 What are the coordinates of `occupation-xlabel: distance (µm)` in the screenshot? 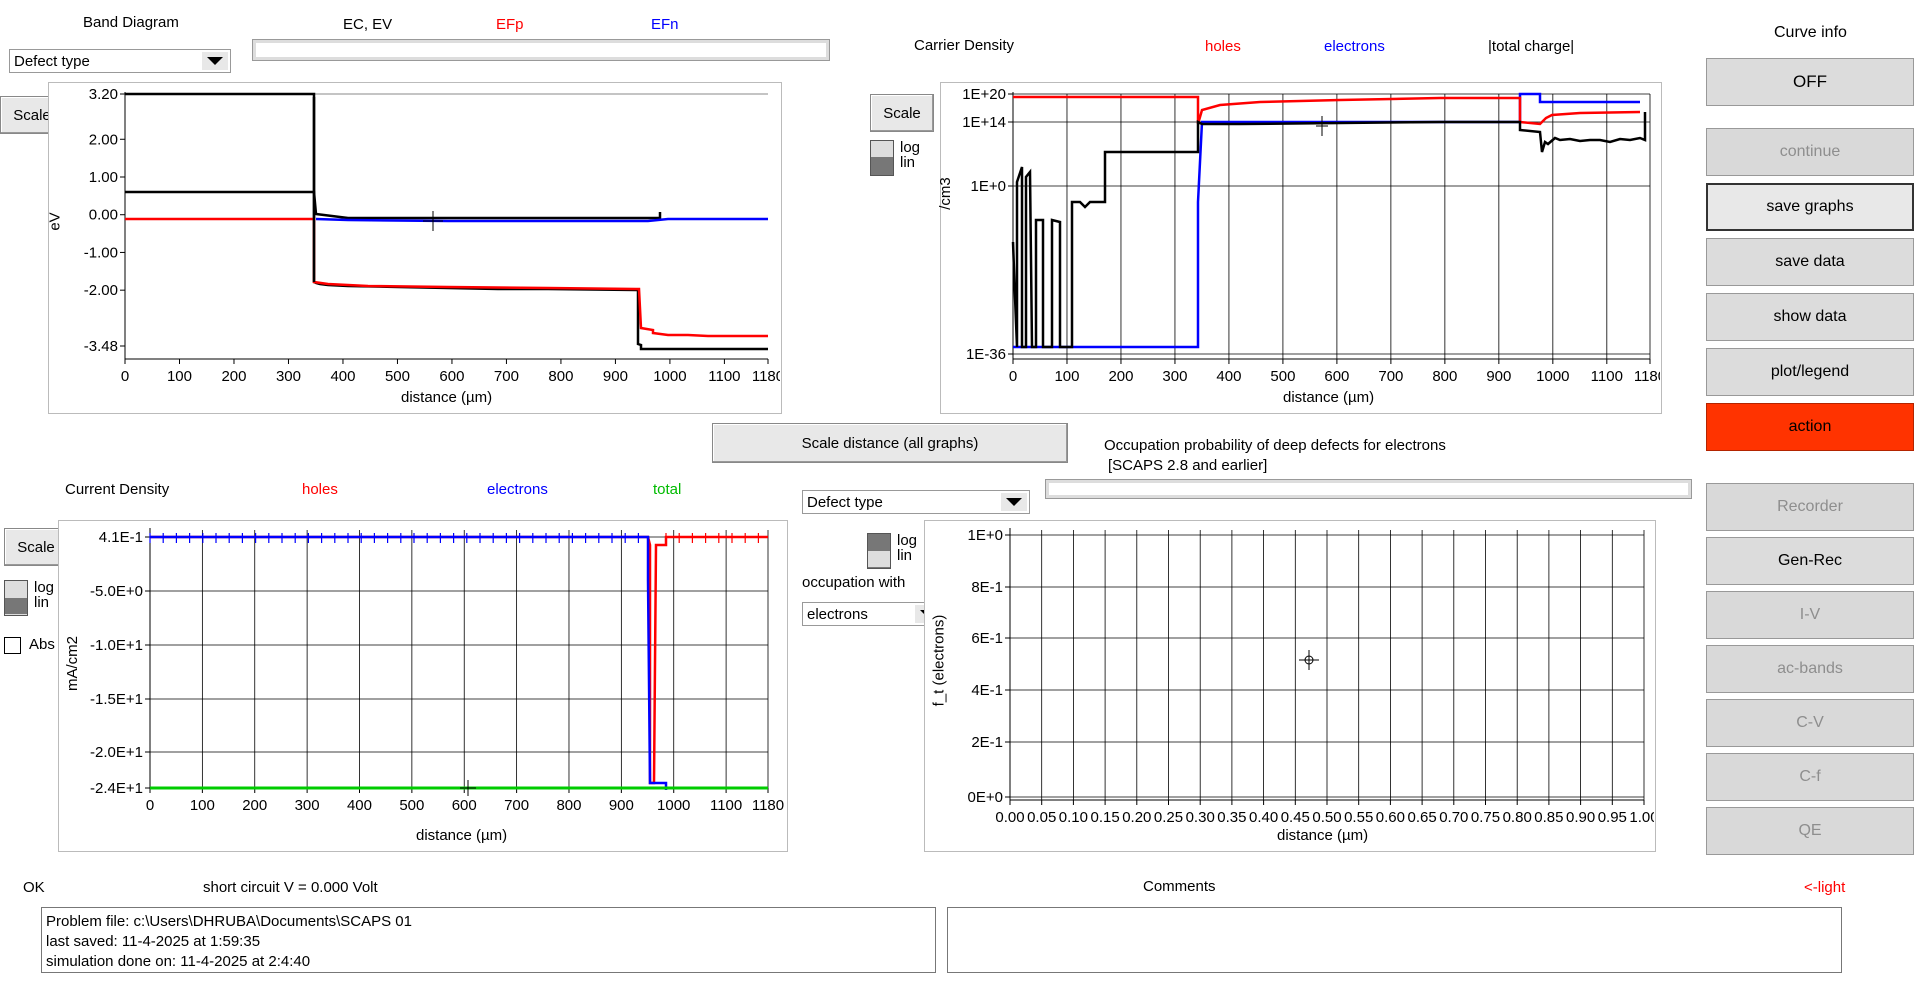 It's located at (1323, 835).